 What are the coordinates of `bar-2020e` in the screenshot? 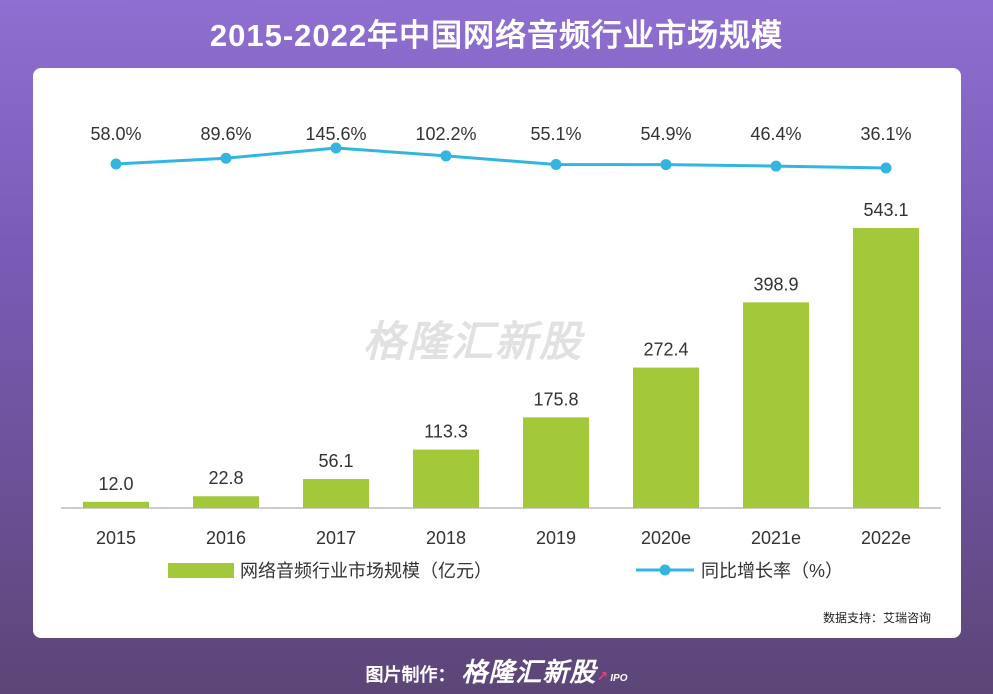 It's located at (666, 437).